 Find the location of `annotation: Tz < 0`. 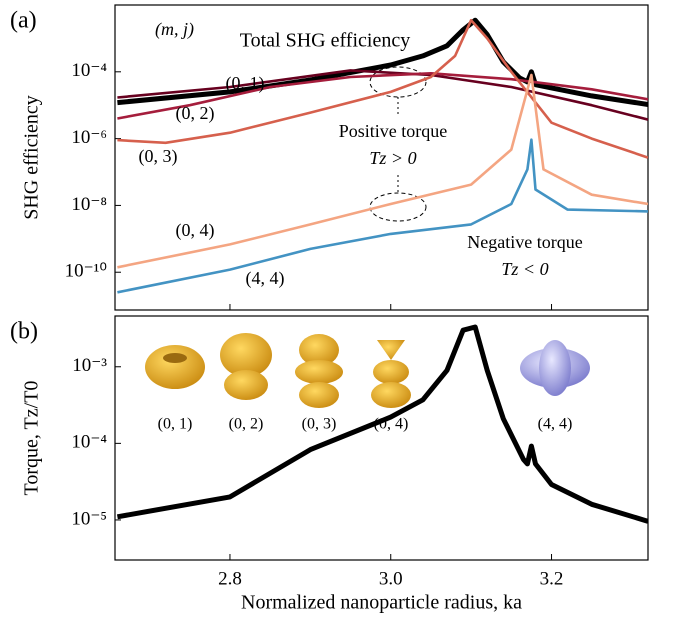

annotation: Tz < 0 is located at coordinates (524, 269).